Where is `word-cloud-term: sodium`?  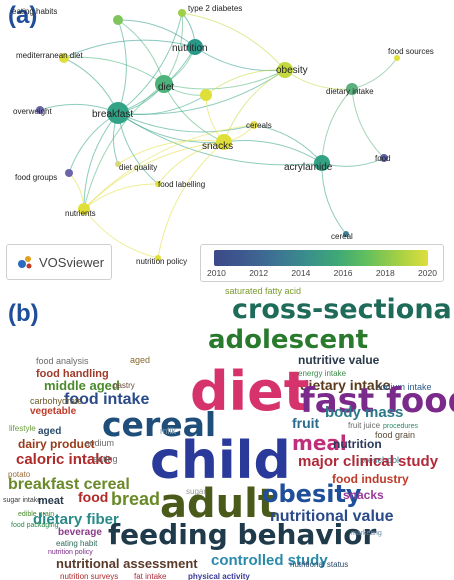
word-cloud-term: sodium is located at coordinates (99, 443).